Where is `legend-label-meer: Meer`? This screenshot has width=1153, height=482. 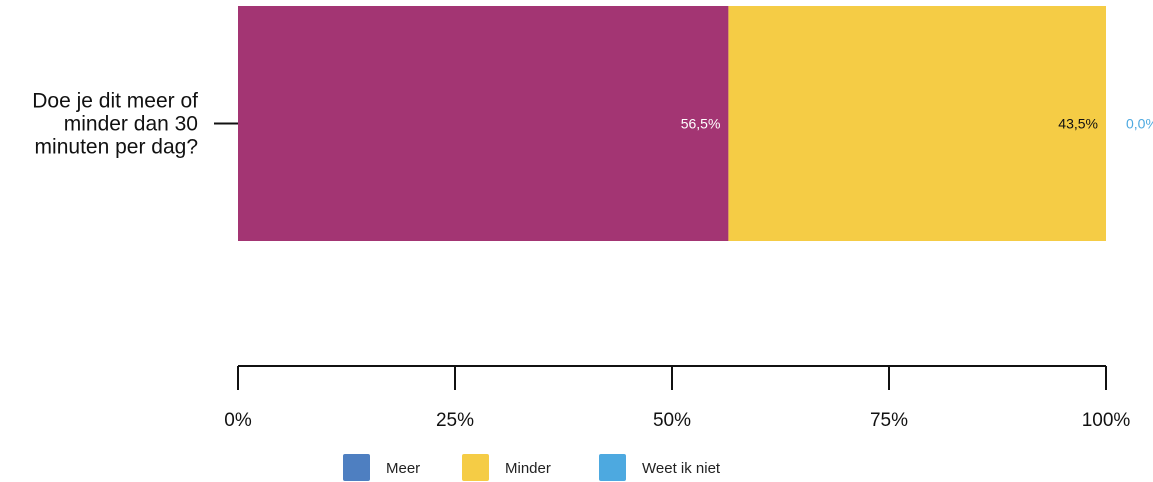 legend-label-meer: Meer is located at coordinates (403, 468).